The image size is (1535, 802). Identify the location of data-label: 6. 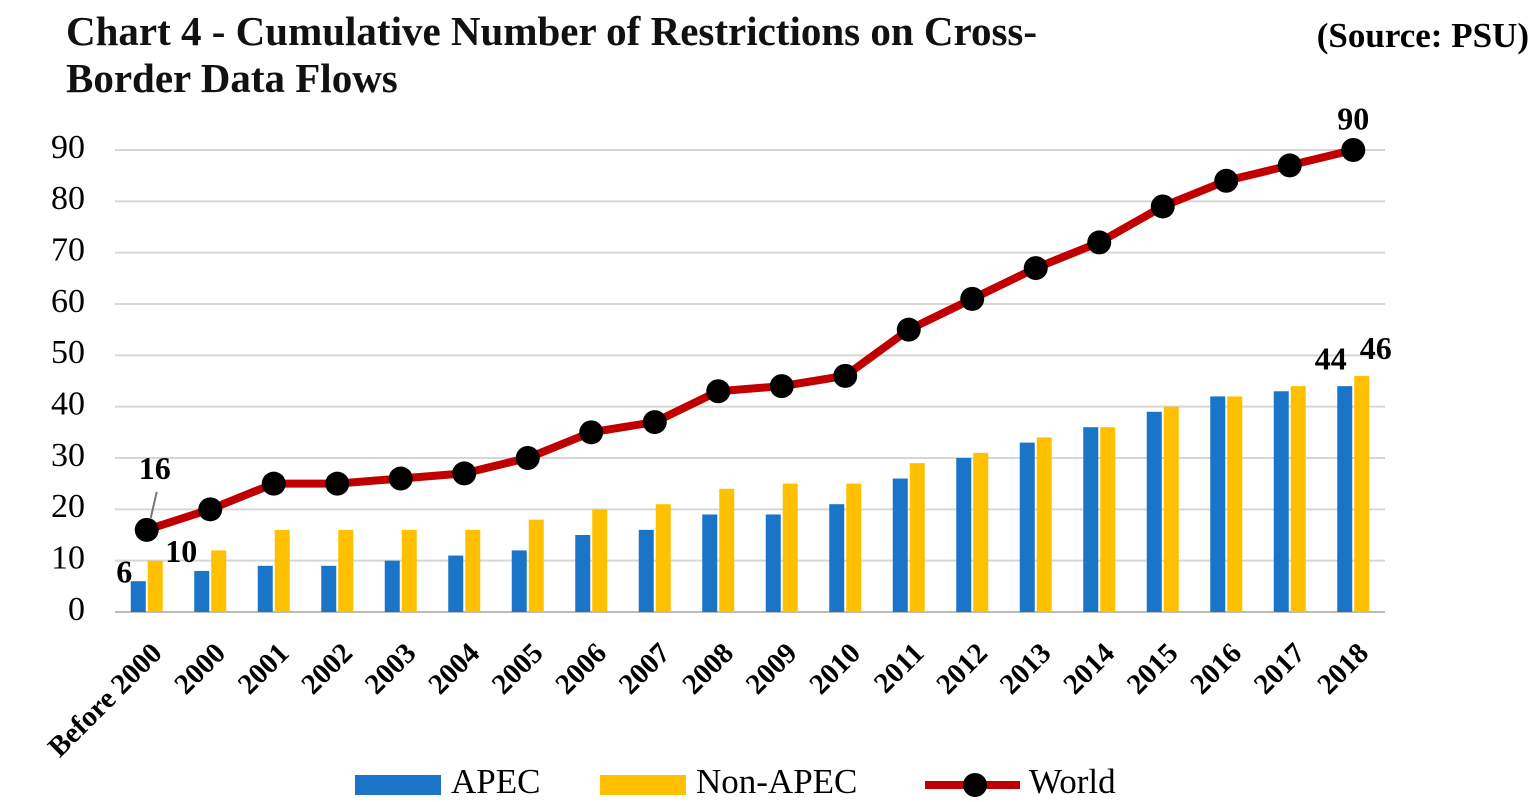
(124, 572).